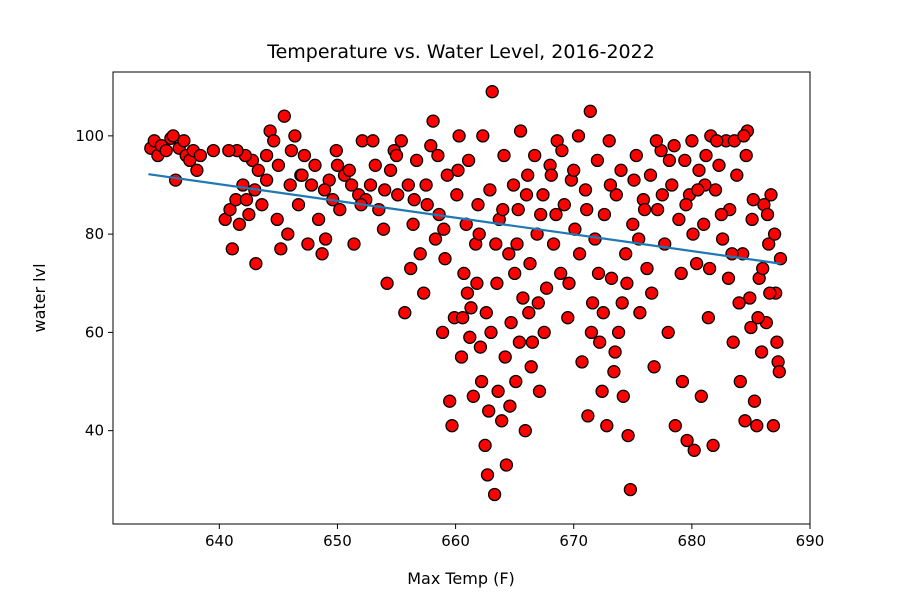 The width and height of the screenshot is (900, 600). What do you see at coordinates (94, 332) in the screenshot?
I see `y-tick-label: 60` at bounding box center [94, 332].